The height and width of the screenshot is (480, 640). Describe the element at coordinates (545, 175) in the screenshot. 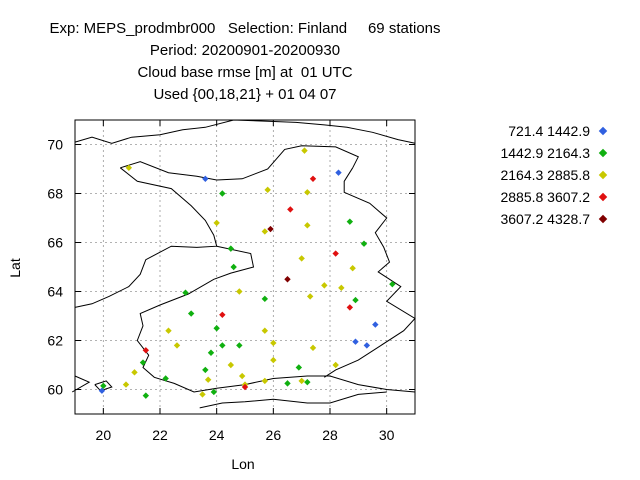

I see `legend-label: 2164.3 2885.8` at that location.